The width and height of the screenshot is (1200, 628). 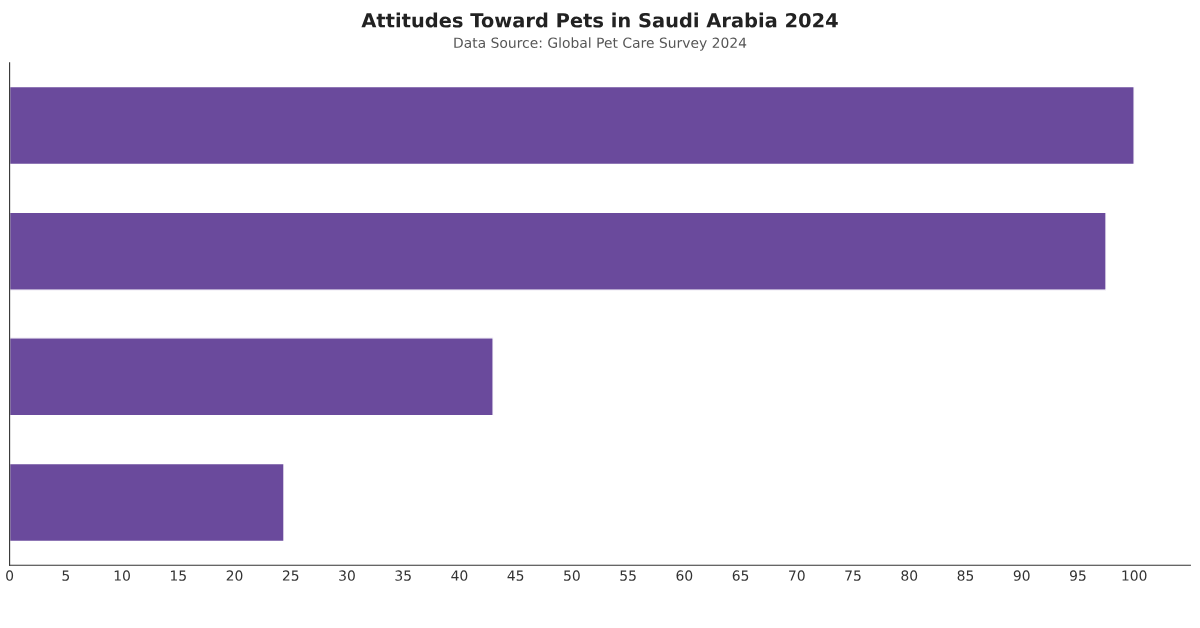 I want to click on x-tick-label: 70, so click(x=797, y=575).